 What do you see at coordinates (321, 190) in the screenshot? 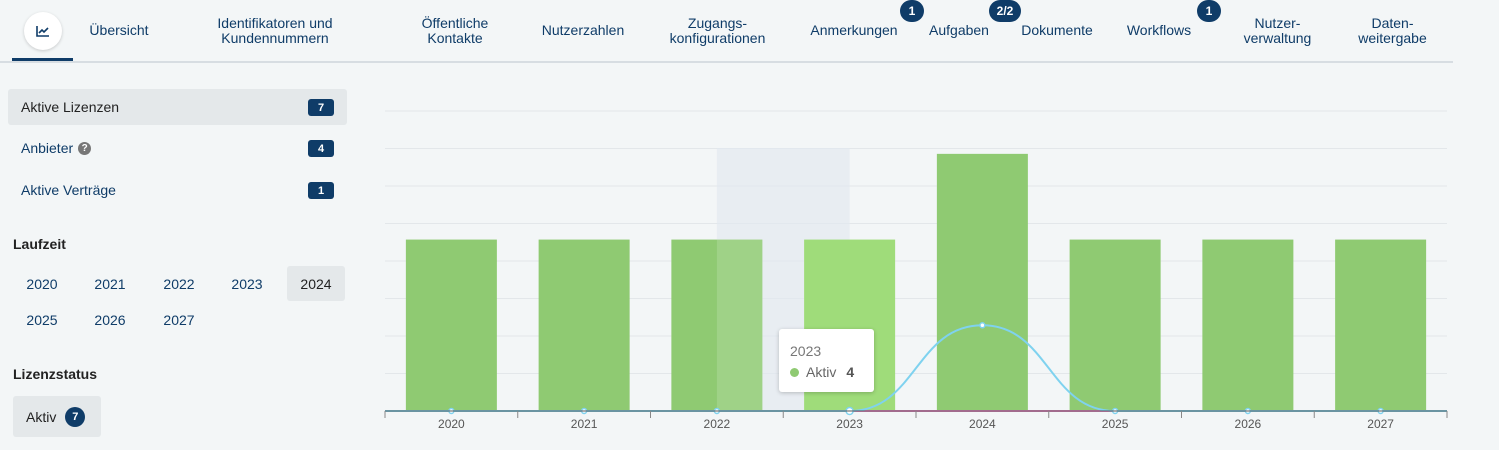
I see `count-badge: 1` at bounding box center [321, 190].